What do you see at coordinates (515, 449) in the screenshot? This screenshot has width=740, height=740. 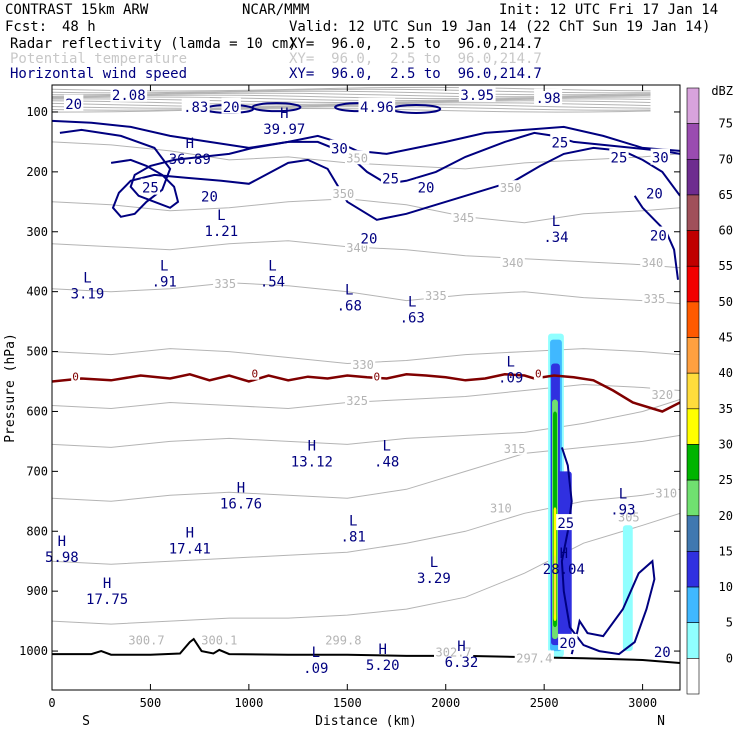 I see `theta-label: 315` at bounding box center [515, 449].